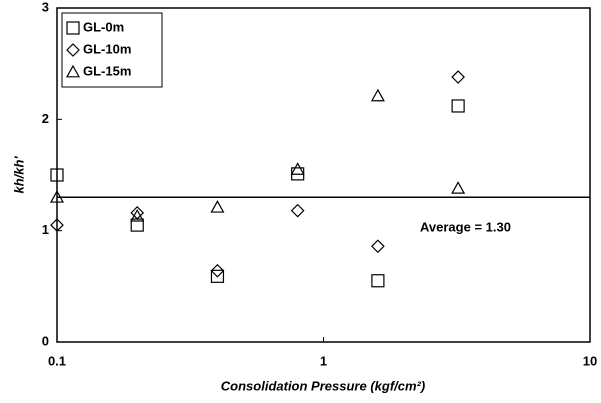 The height and width of the screenshot is (403, 601). Describe the element at coordinates (57, 360) in the screenshot. I see `x-tick-label: 0.1` at that location.